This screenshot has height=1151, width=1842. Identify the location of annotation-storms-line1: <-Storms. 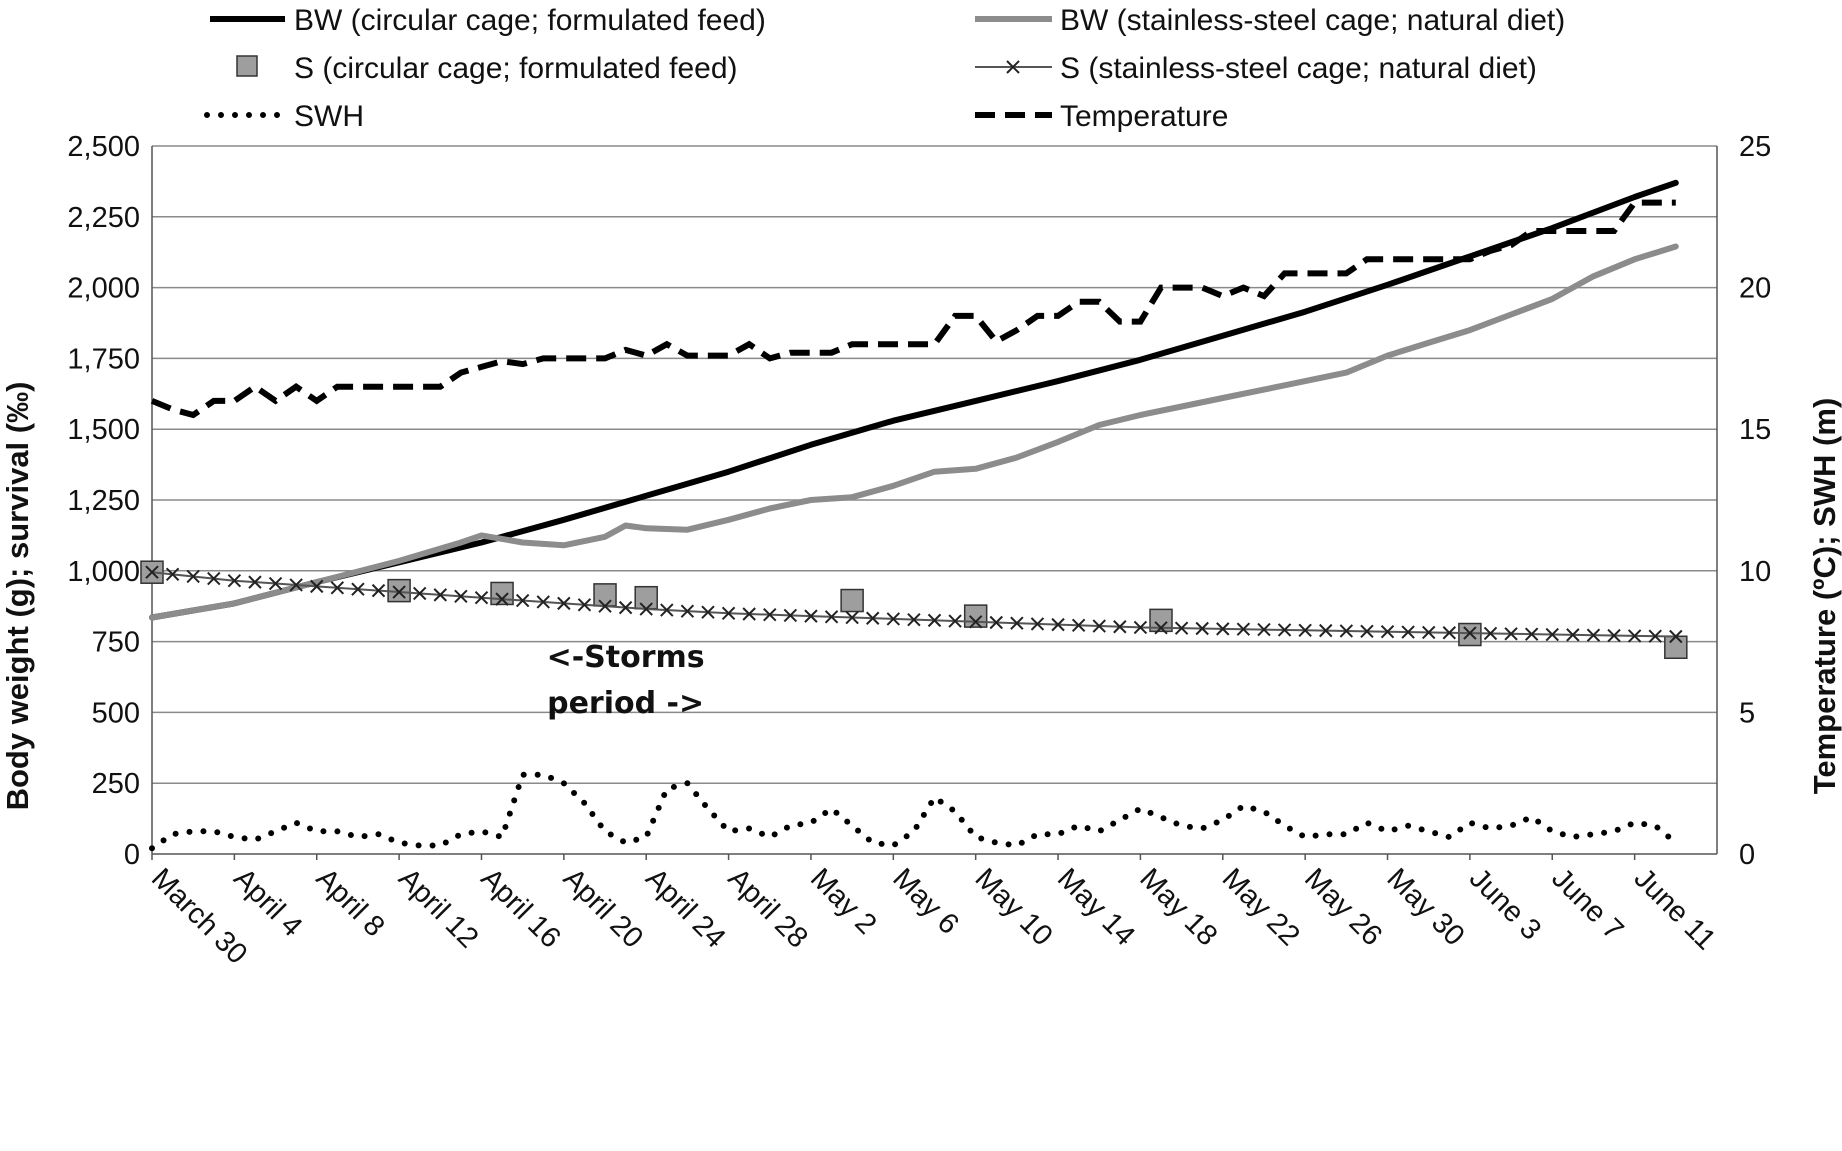
(626, 657).